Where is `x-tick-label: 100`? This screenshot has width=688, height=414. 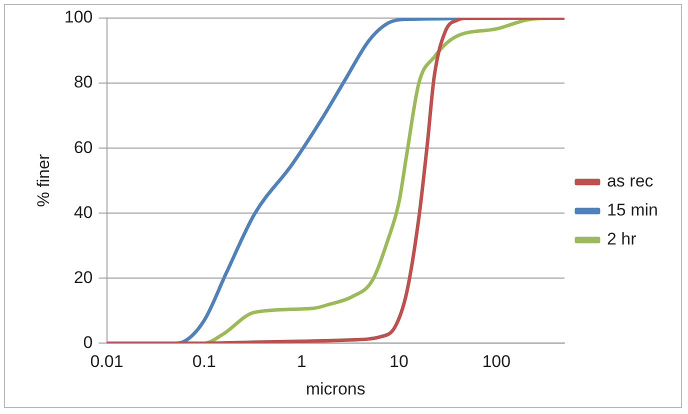 x-tick-label: 100 is located at coordinates (496, 362).